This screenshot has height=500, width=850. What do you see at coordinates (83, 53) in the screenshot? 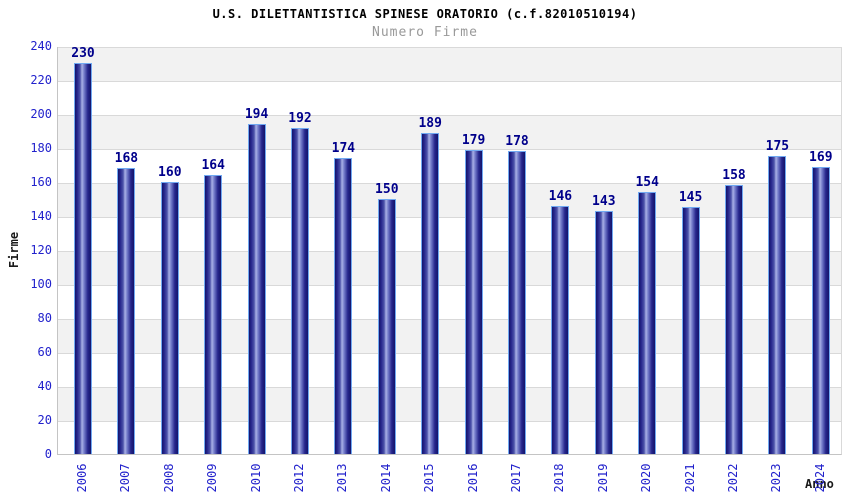
I see `bar-value-label: 230` at bounding box center [83, 53].